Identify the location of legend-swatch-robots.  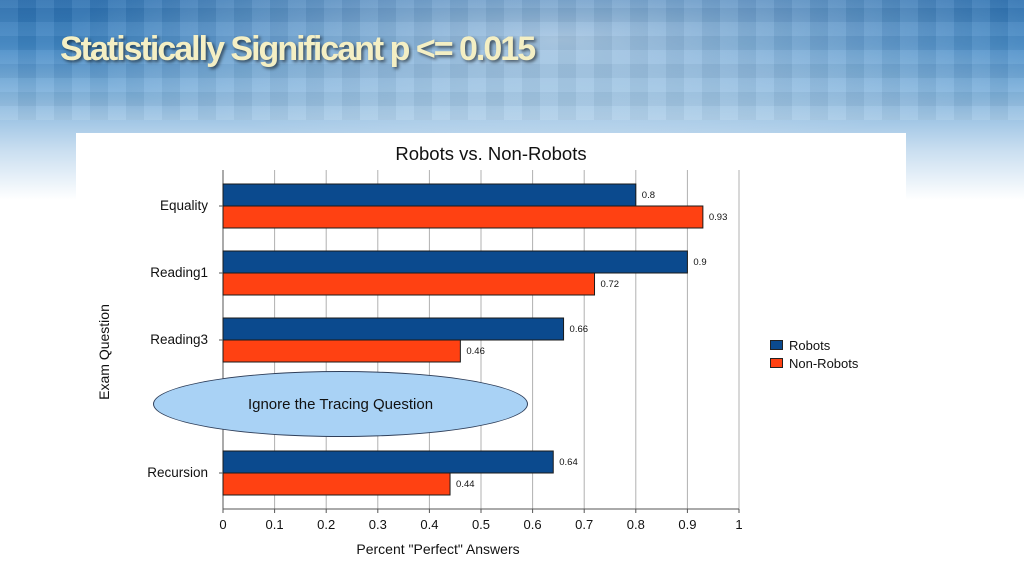
(776, 345).